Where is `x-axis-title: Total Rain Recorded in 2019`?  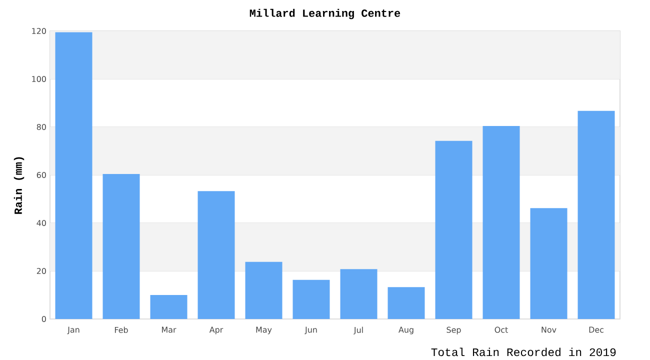 x-axis-title: Total Rain Recorded in 2019 is located at coordinates (523, 352).